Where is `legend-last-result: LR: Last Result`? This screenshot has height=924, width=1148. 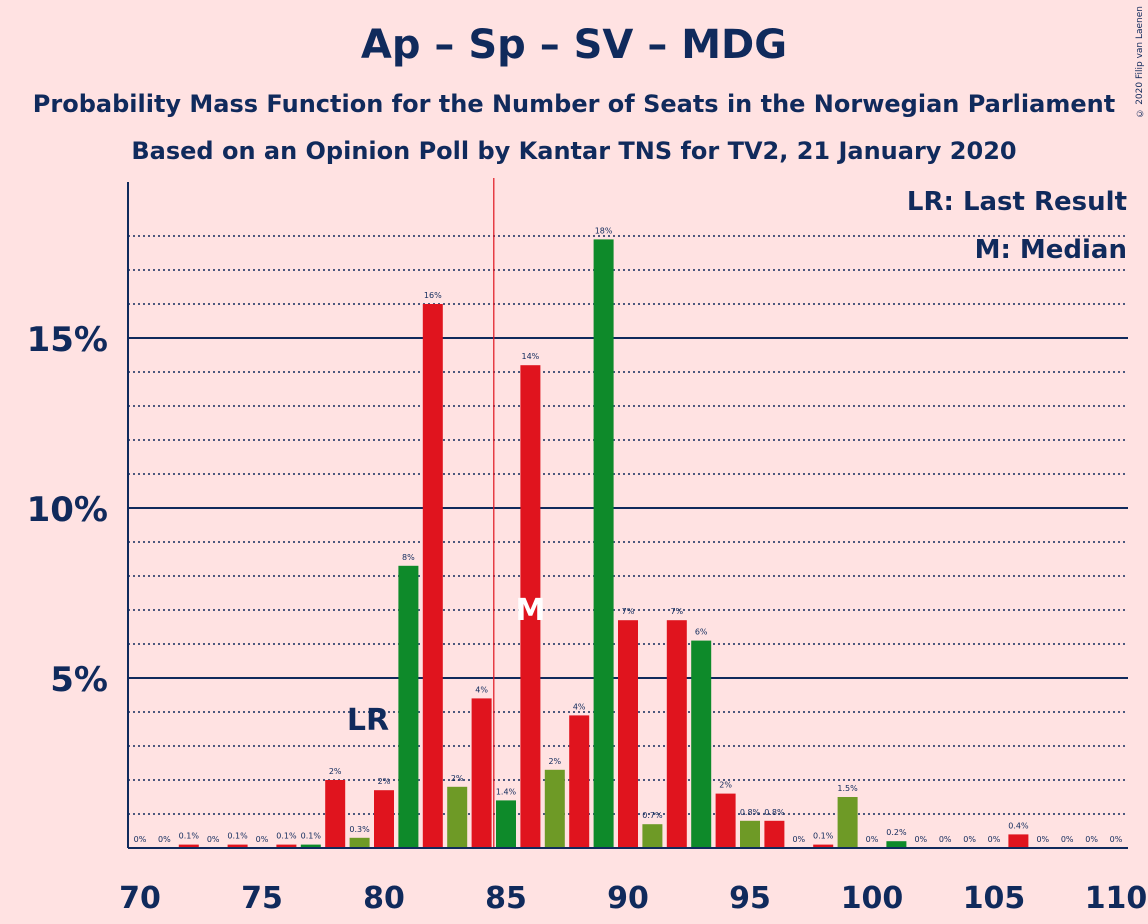 legend-last-result: LR: Last Result is located at coordinates (1017, 202).